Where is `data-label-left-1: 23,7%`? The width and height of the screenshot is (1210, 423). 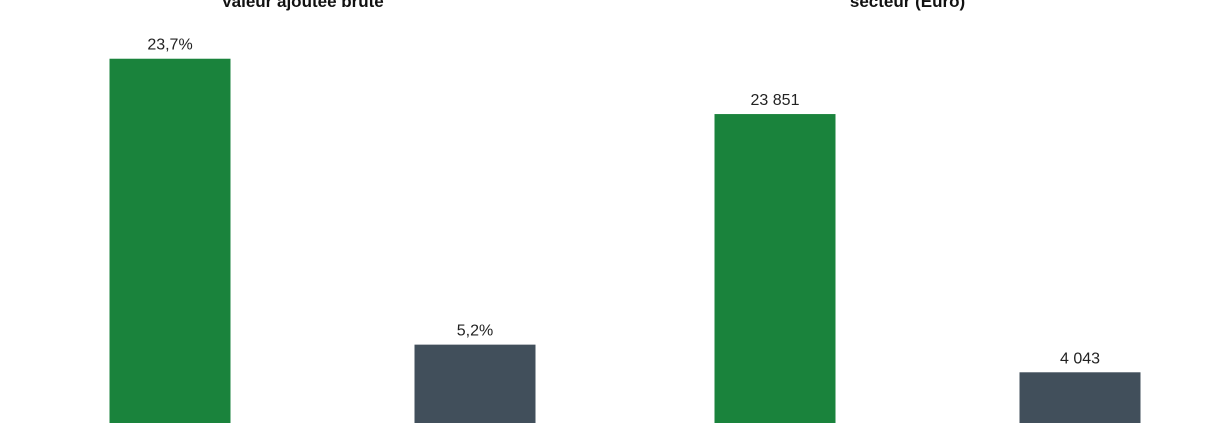 data-label-left-1: 23,7% is located at coordinates (169, 45).